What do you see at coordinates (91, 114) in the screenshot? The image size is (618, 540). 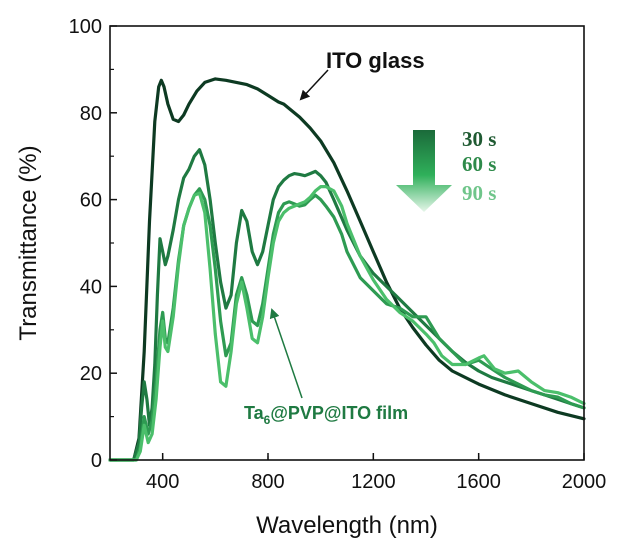 I see `y-tick-label: 80` at bounding box center [91, 114].